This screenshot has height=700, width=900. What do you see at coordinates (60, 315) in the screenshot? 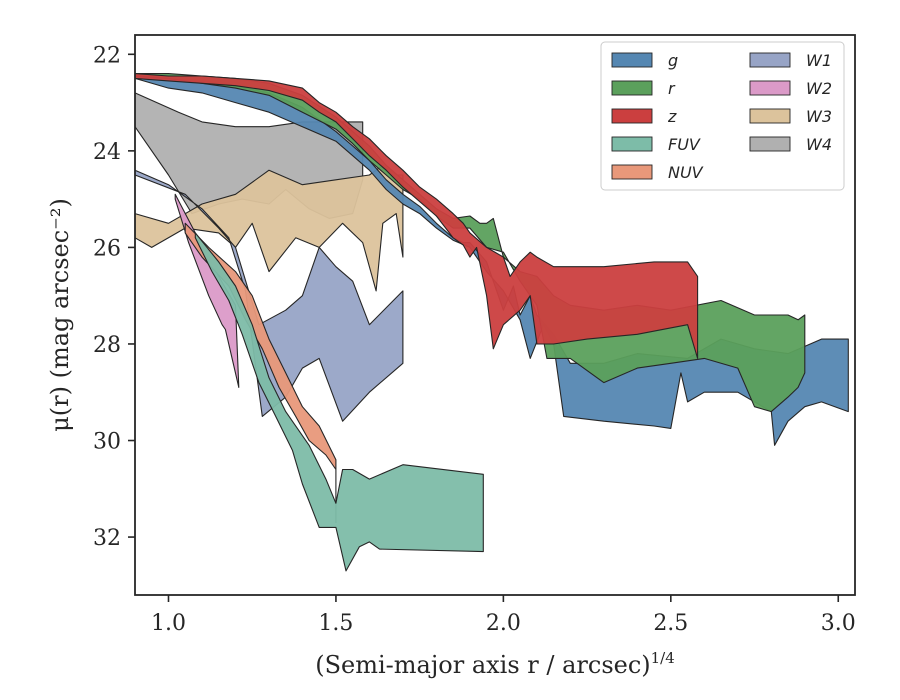
I see `y-axis-label: μ(r) (mag arcsec⁻²)` at bounding box center [60, 315].